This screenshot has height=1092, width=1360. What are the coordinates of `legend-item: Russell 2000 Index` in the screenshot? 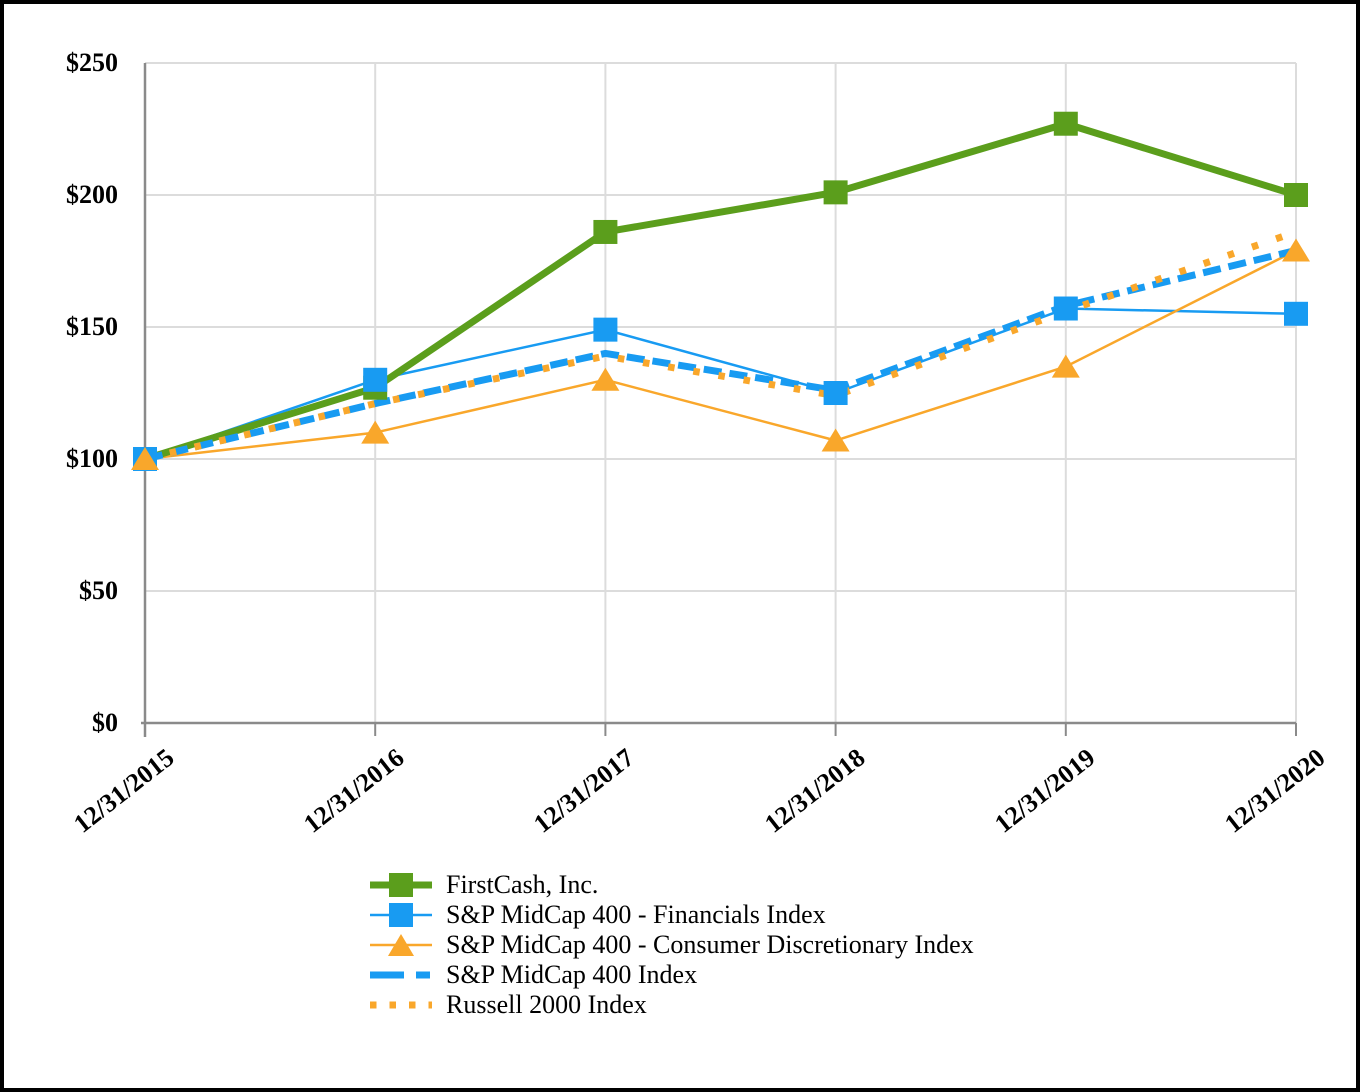 It's located at (671, 1005).